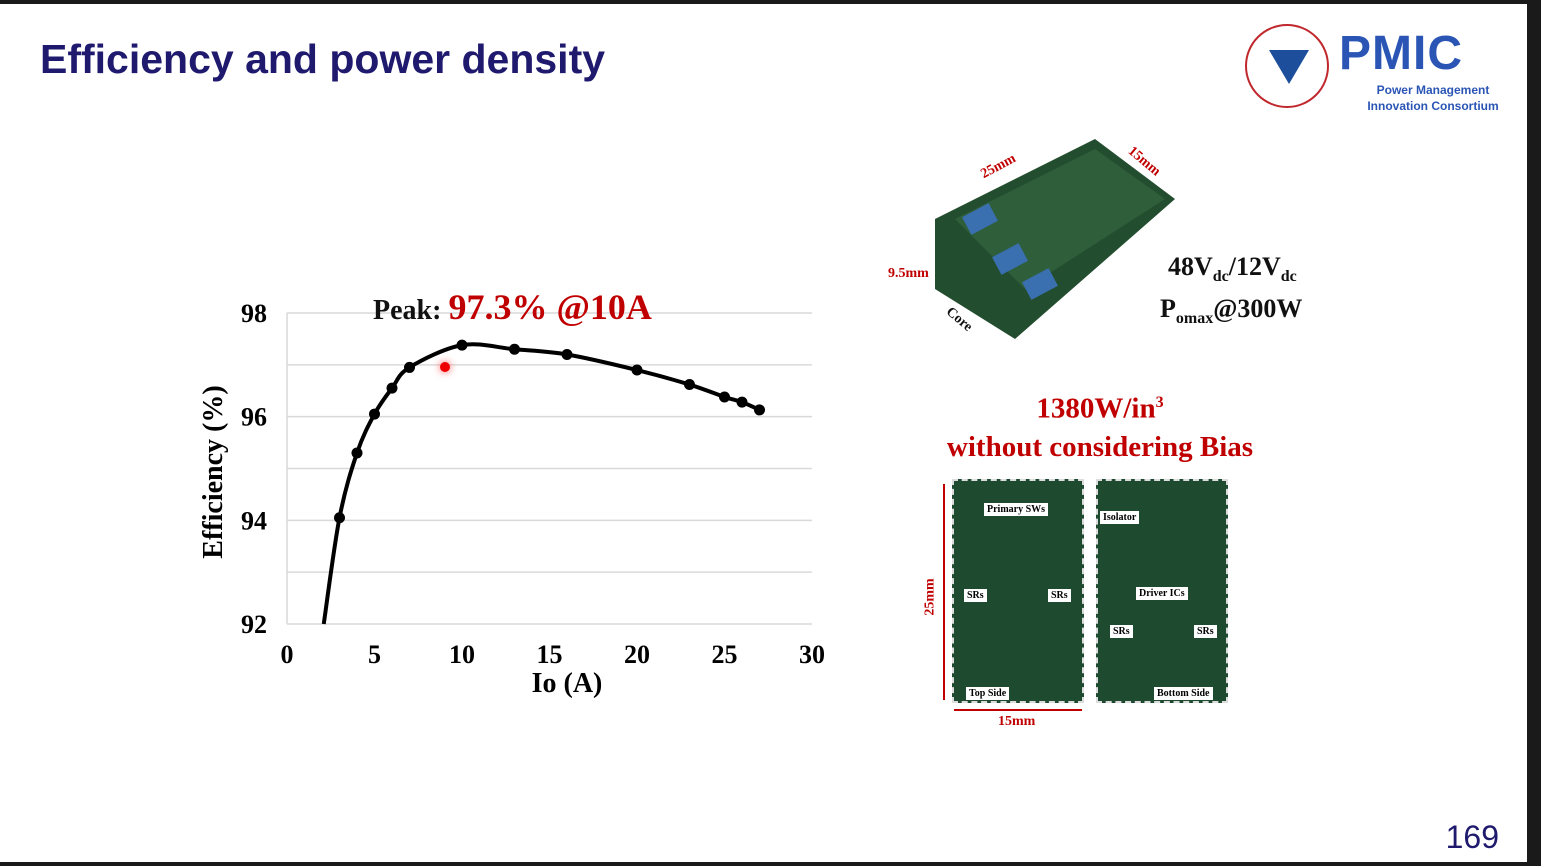 This screenshot has width=1541, height=866. I want to click on y-axis-label: Efficiency (%), so click(213, 471).